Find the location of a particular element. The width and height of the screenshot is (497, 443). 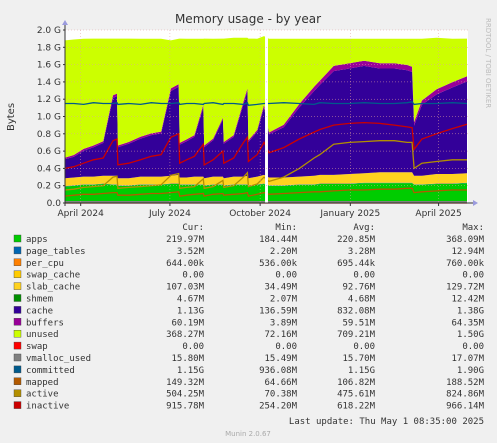

legend-value: 504.25M is located at coordinates (185, 395).